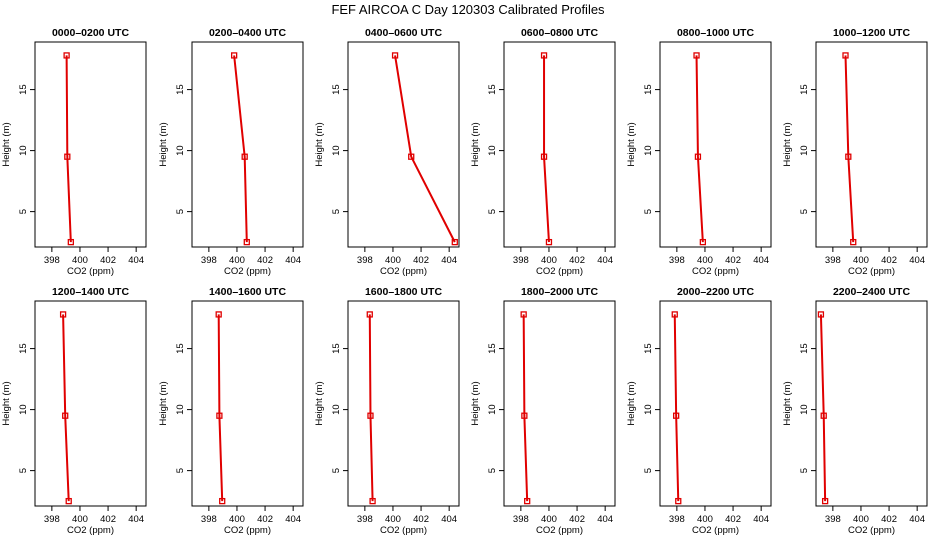 This screenshot has width=936, height=540. Describe the element at coordinates (559, 292) in the screenshot. I see `panel-title: 1800–2000 UTC` at that location.